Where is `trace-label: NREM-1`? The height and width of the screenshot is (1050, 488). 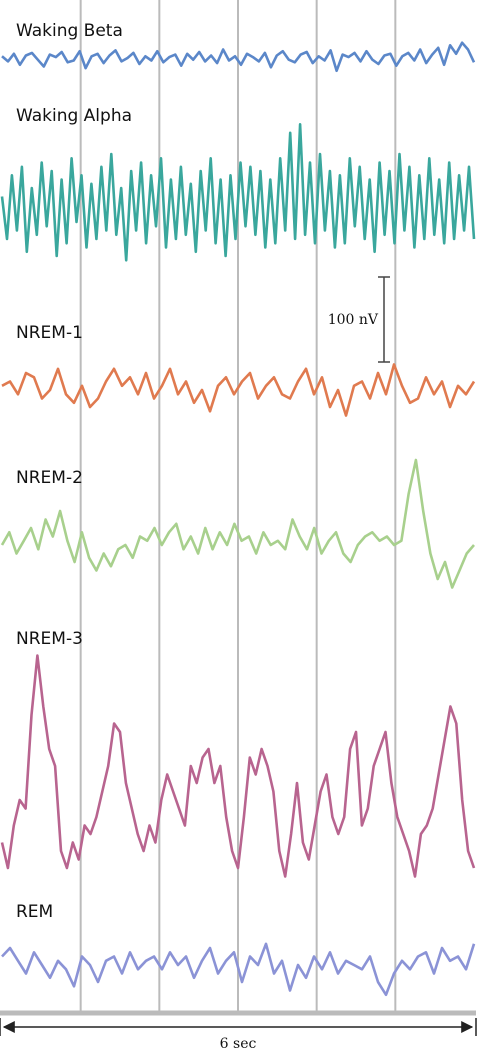
trace-label: NREM-1 is located at coordinates (49, 333).